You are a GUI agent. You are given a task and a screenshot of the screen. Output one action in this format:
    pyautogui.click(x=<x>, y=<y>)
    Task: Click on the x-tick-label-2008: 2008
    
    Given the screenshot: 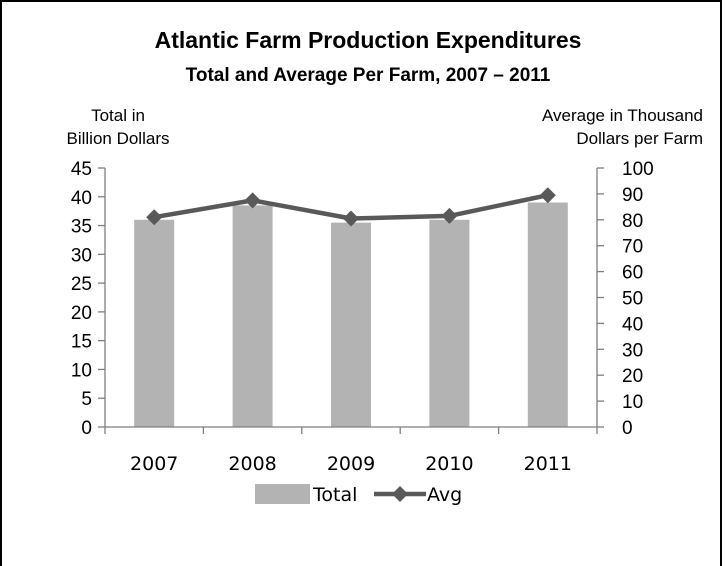 What is the action you would take?
    pyautogui.click(x=252, y=464)
    